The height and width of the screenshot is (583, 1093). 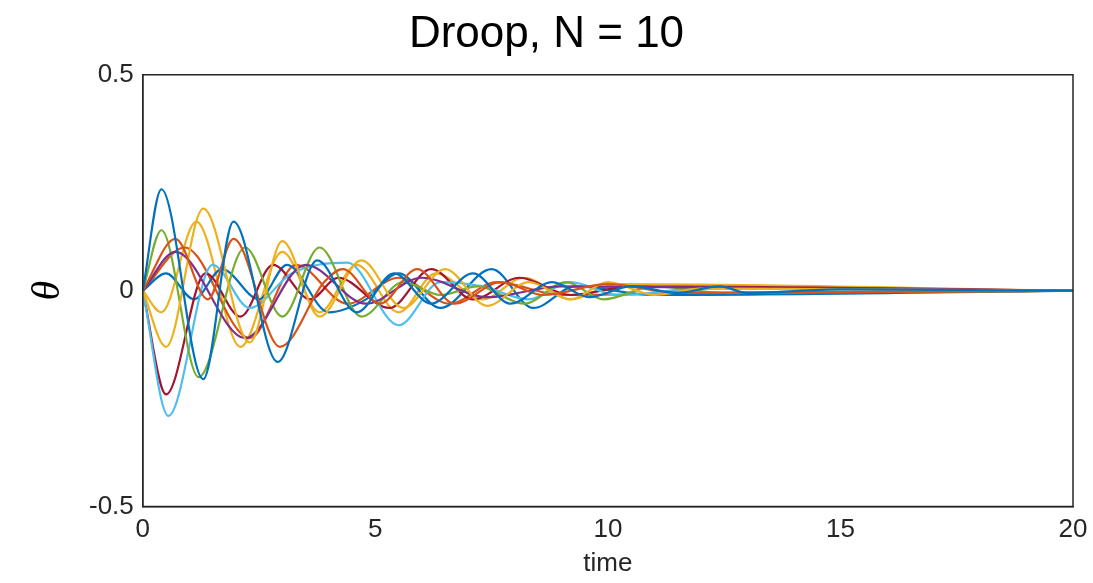 I want to click on y-axis-title: θ, so click(x=45, y=290).